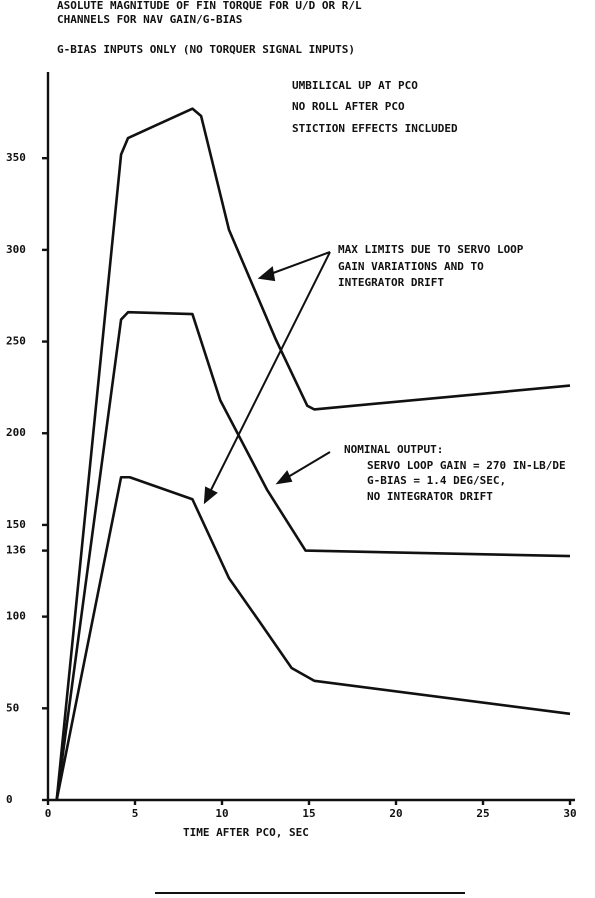  I want to click on annotation: UMBILICAL UP AT PCO, so click(355, 85).